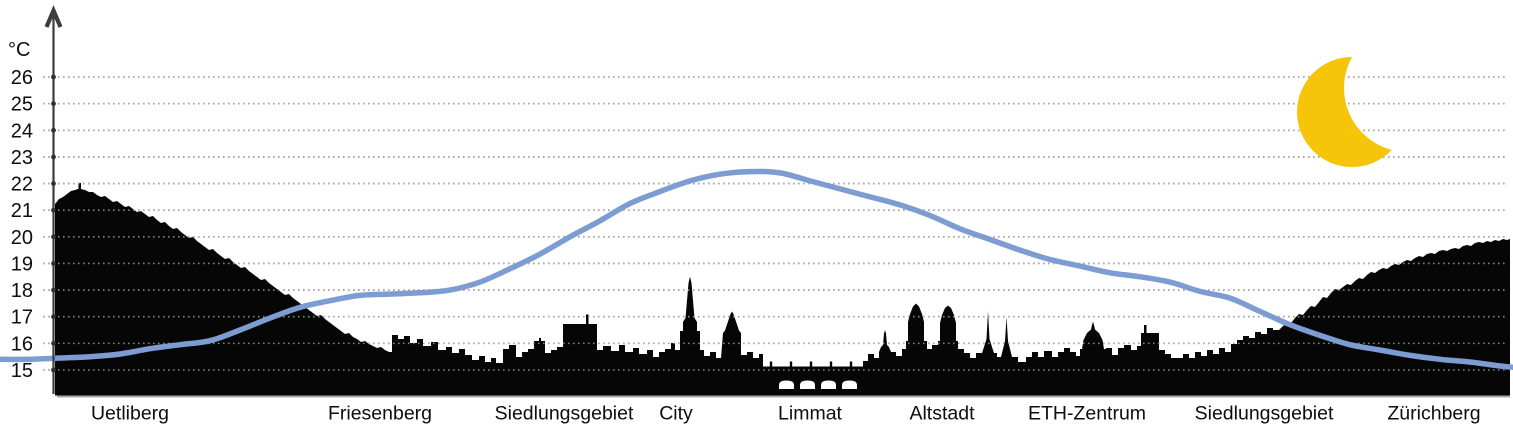 The height and width of the screenshot is (430, 1513). I want to click on y-tick-label-15: 15, so click(22, 371).